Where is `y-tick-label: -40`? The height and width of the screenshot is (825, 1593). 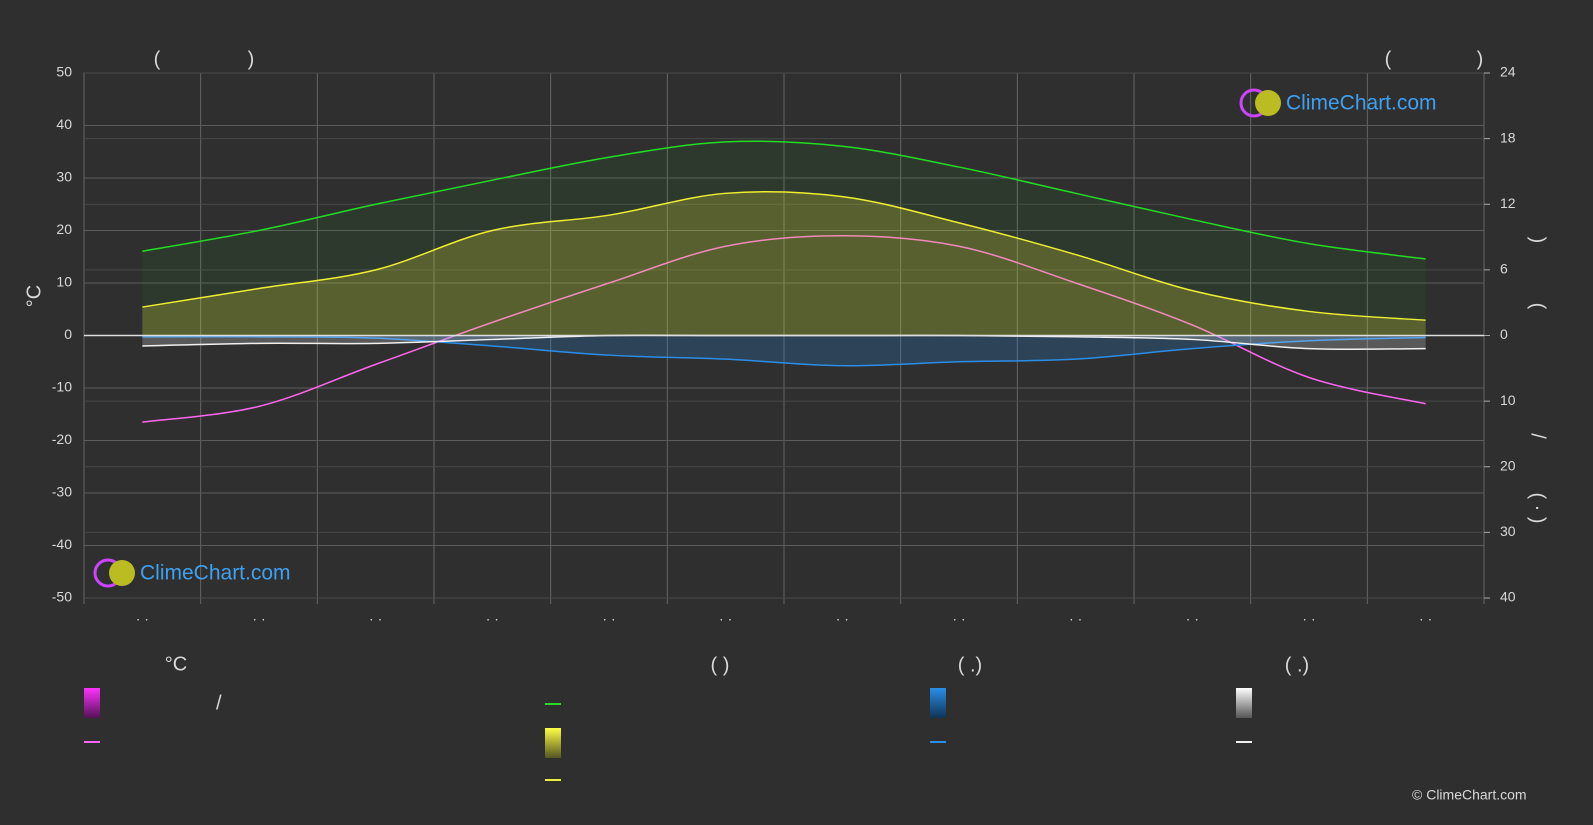 y-tick-label: -40 is located at coordinates (62, 544).